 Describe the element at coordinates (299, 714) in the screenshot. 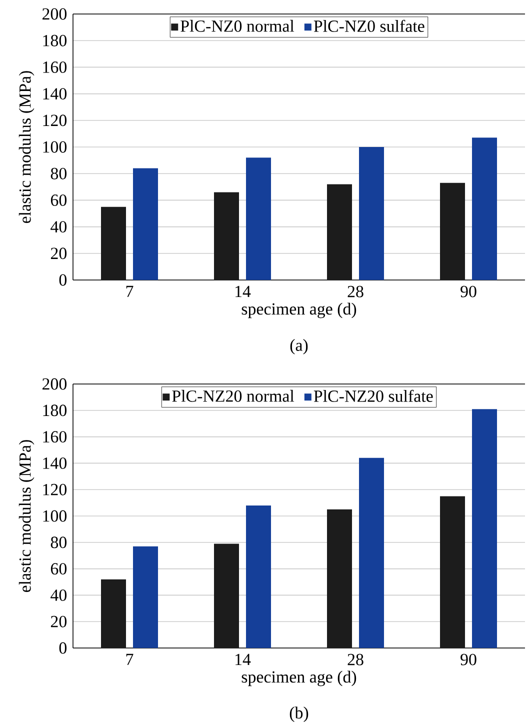

I see `text: (b)` at that location.